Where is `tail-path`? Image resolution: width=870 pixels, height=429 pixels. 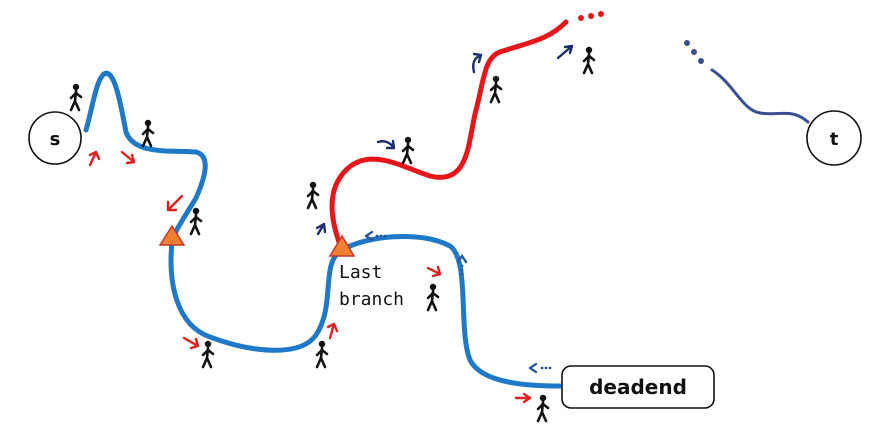
tail-path is located at coordinates (760, 96).